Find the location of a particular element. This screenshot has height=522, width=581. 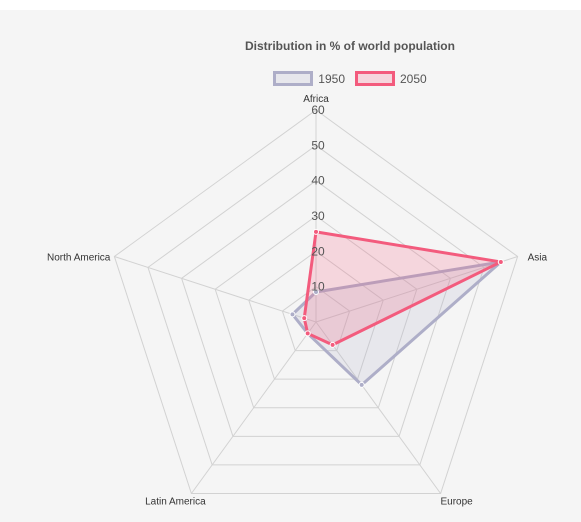

series-area-2050 is located at coordinates (402, 288).